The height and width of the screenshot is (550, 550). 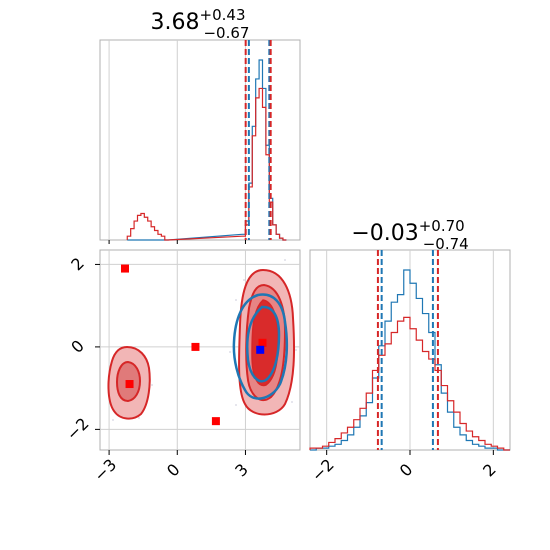 I want to click on title-upper-error: +0.70, so click(x=442, y=226).